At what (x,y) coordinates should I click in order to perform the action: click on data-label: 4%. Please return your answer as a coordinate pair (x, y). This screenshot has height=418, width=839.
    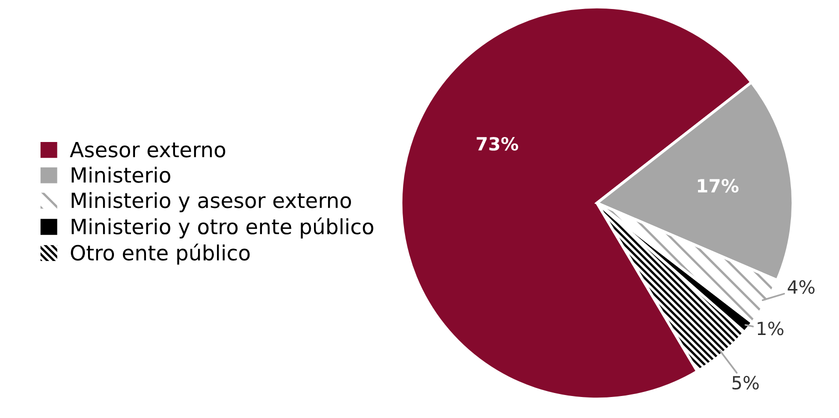
    Looking at the image, I should click on (801, 287).